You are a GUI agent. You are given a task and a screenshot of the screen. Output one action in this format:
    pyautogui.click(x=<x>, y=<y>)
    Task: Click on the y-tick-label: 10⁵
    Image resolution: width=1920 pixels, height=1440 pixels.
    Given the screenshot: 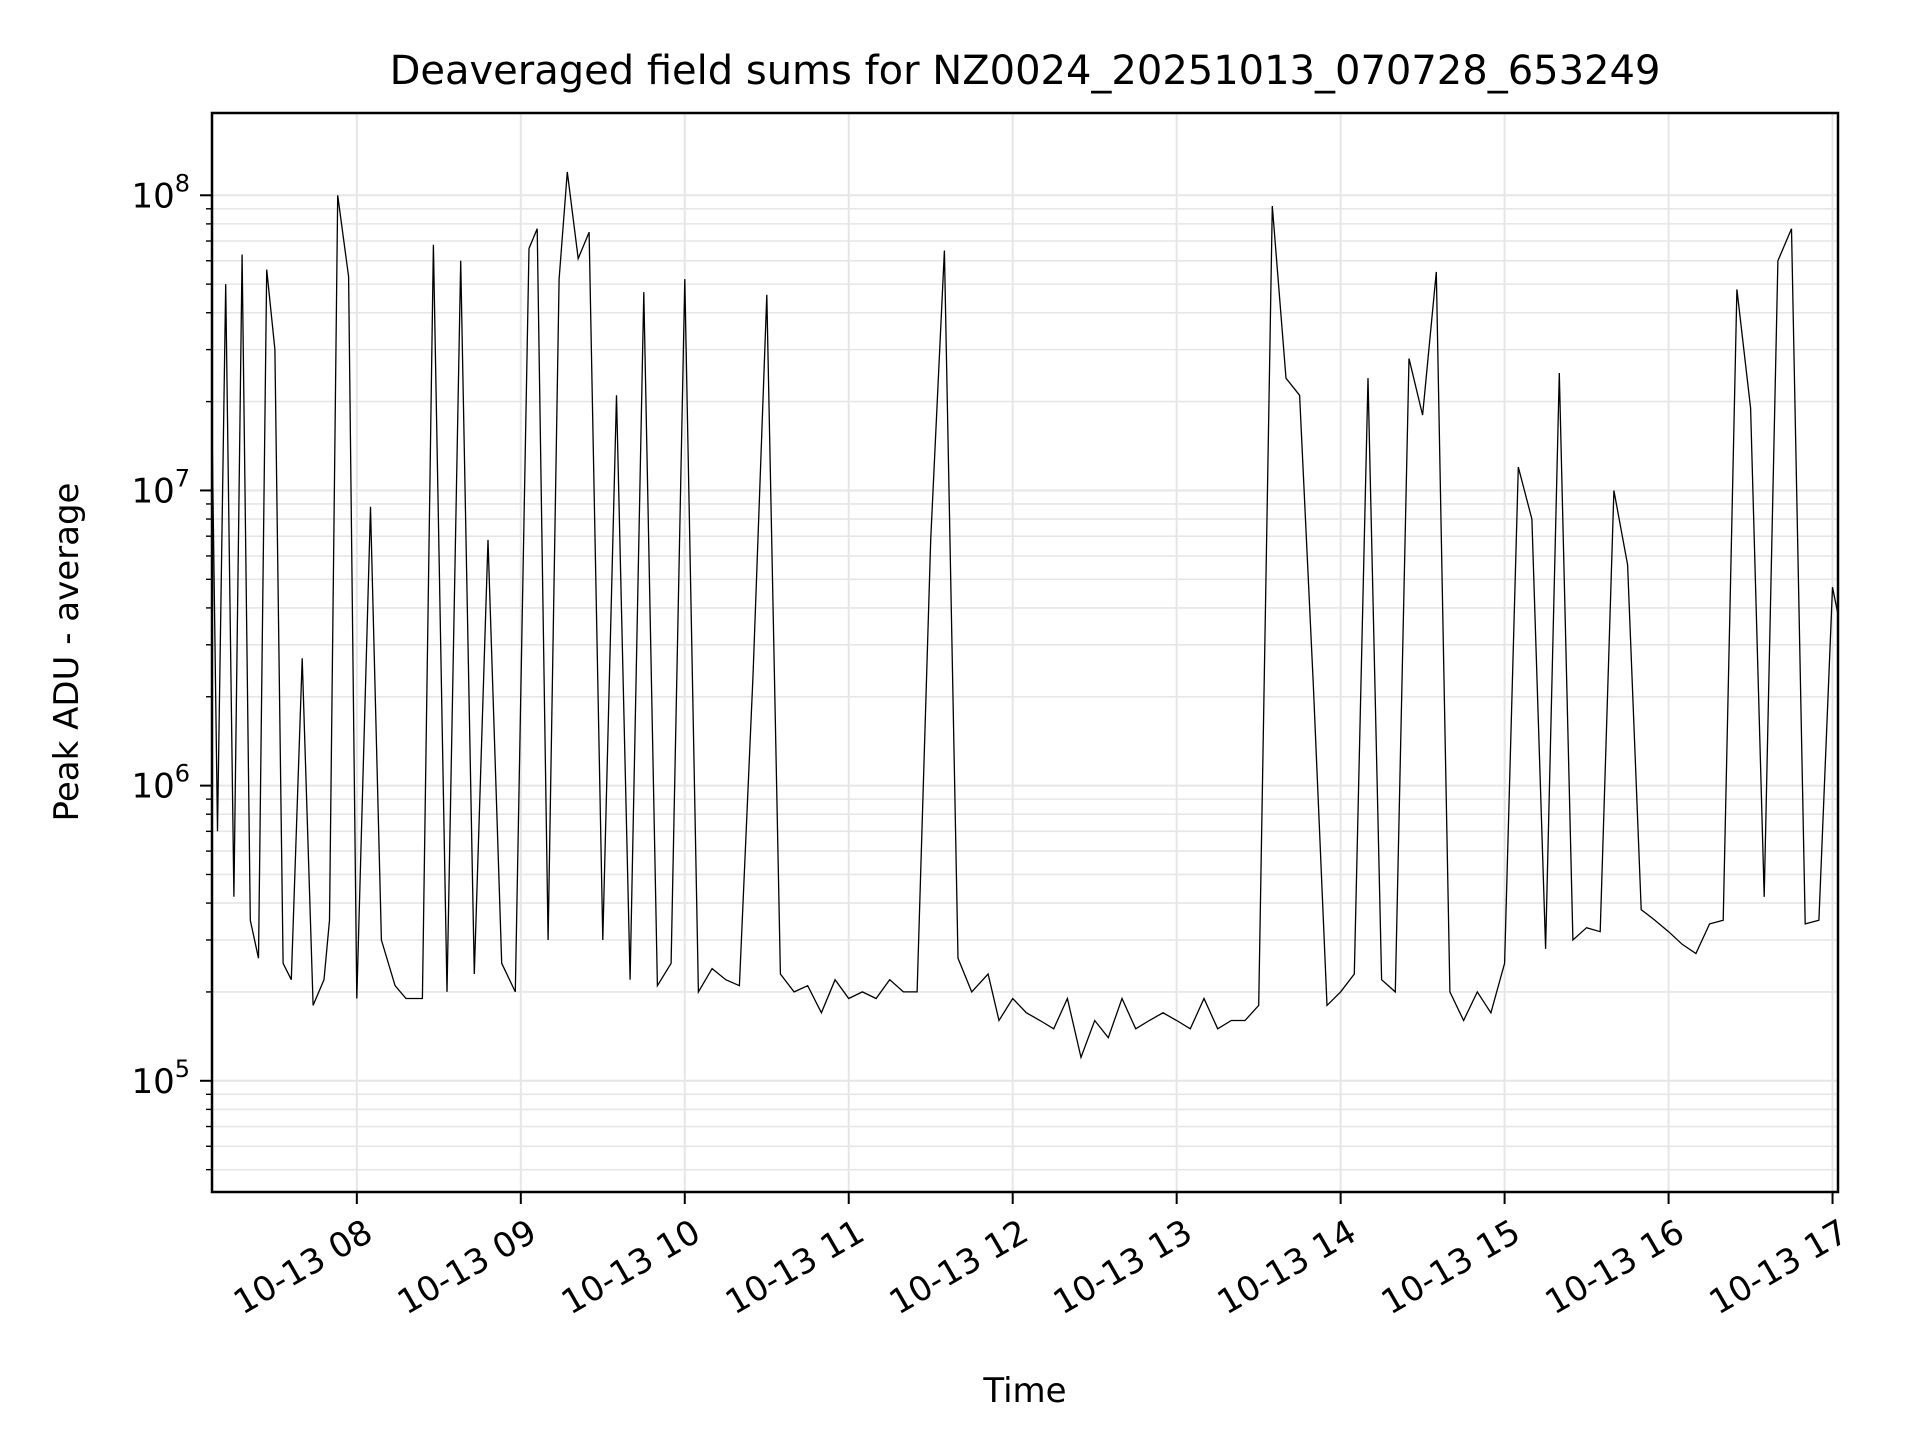 What is the action you would take?
    pyautogui.click(x=160, y=1078)
    